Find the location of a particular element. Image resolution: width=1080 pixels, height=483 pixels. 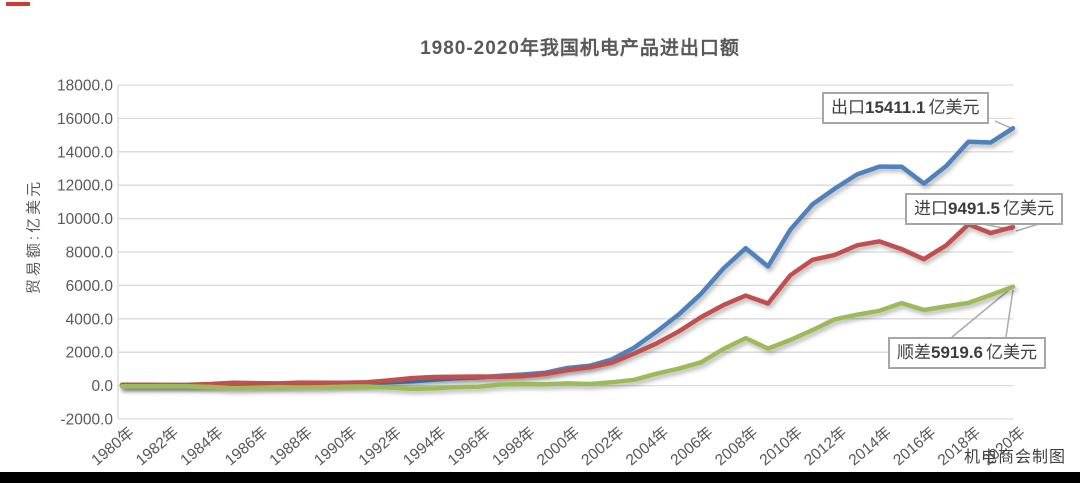

x-tick-label: 2000年 is located at coordinates (558, 446).